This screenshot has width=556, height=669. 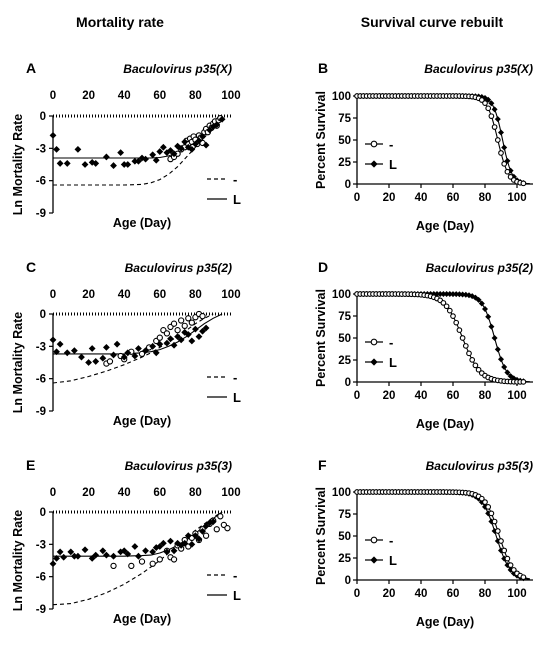 What do you see at coordinates (178, 268) in the screenshot?
I see `panel-title: Baculovirus p35(2)` at bounding box center [178, 268].